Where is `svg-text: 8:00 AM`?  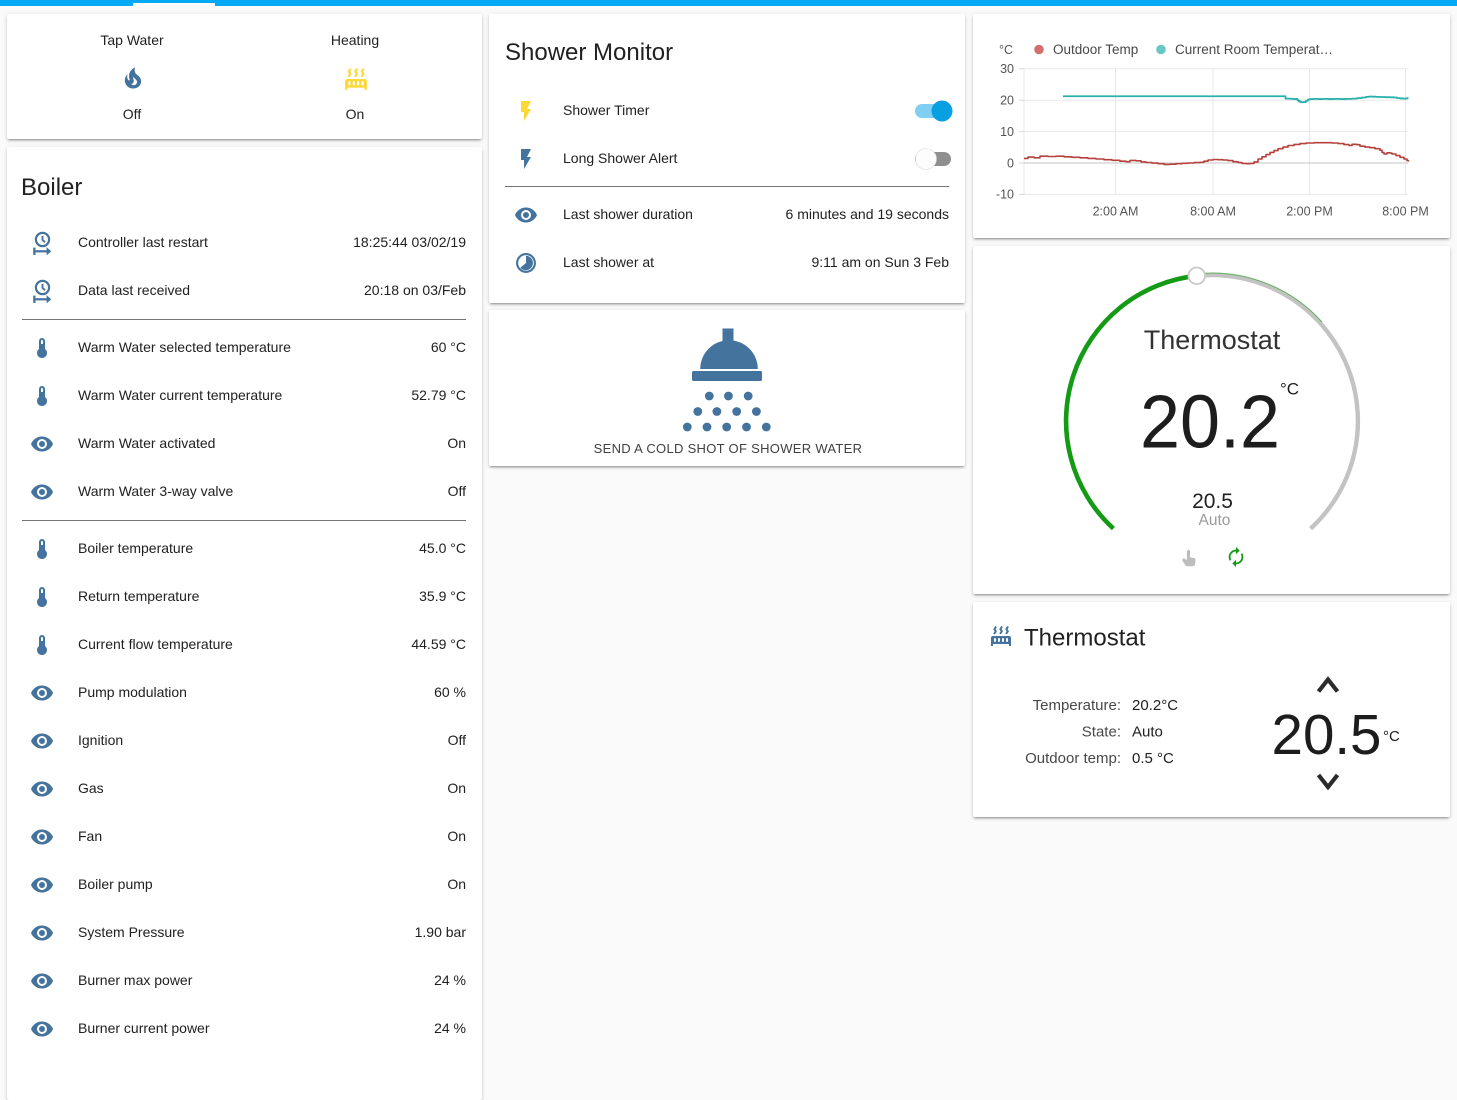 svg-text: 8:00 AM is located at coordinates (1213, 212).